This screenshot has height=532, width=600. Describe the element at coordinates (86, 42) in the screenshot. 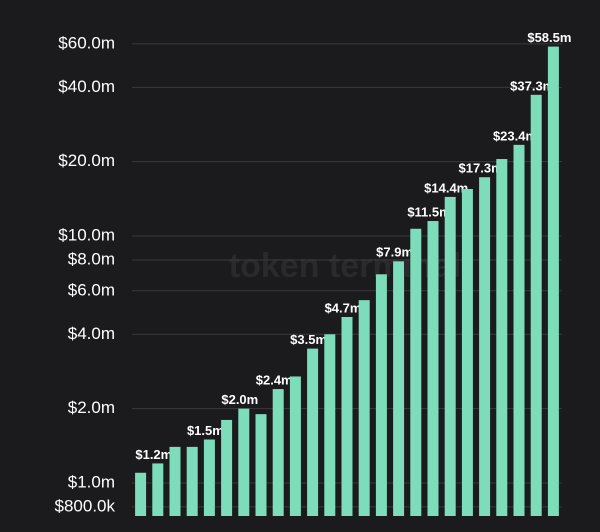

I see `y-tick-label: $60.0m` at that location.